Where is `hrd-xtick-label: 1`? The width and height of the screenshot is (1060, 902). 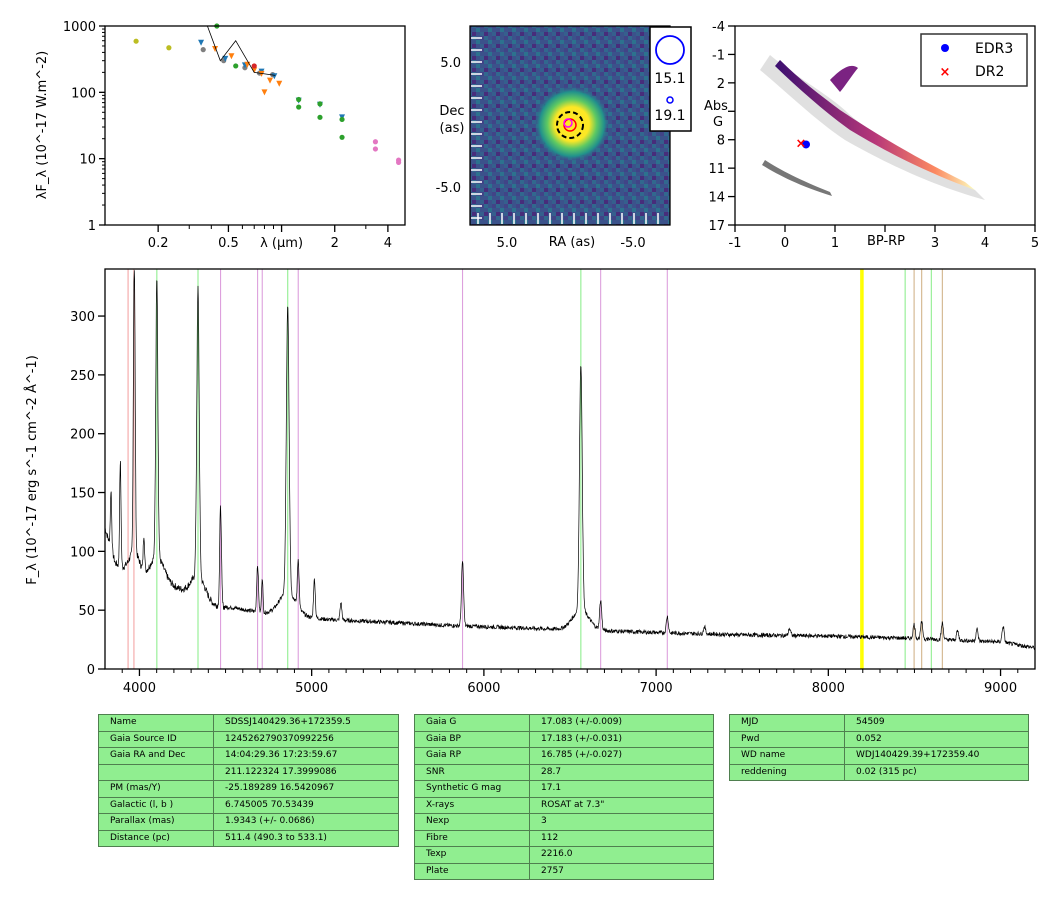
hrd-xtick-label: 1 is located at coordinates (835, 243).